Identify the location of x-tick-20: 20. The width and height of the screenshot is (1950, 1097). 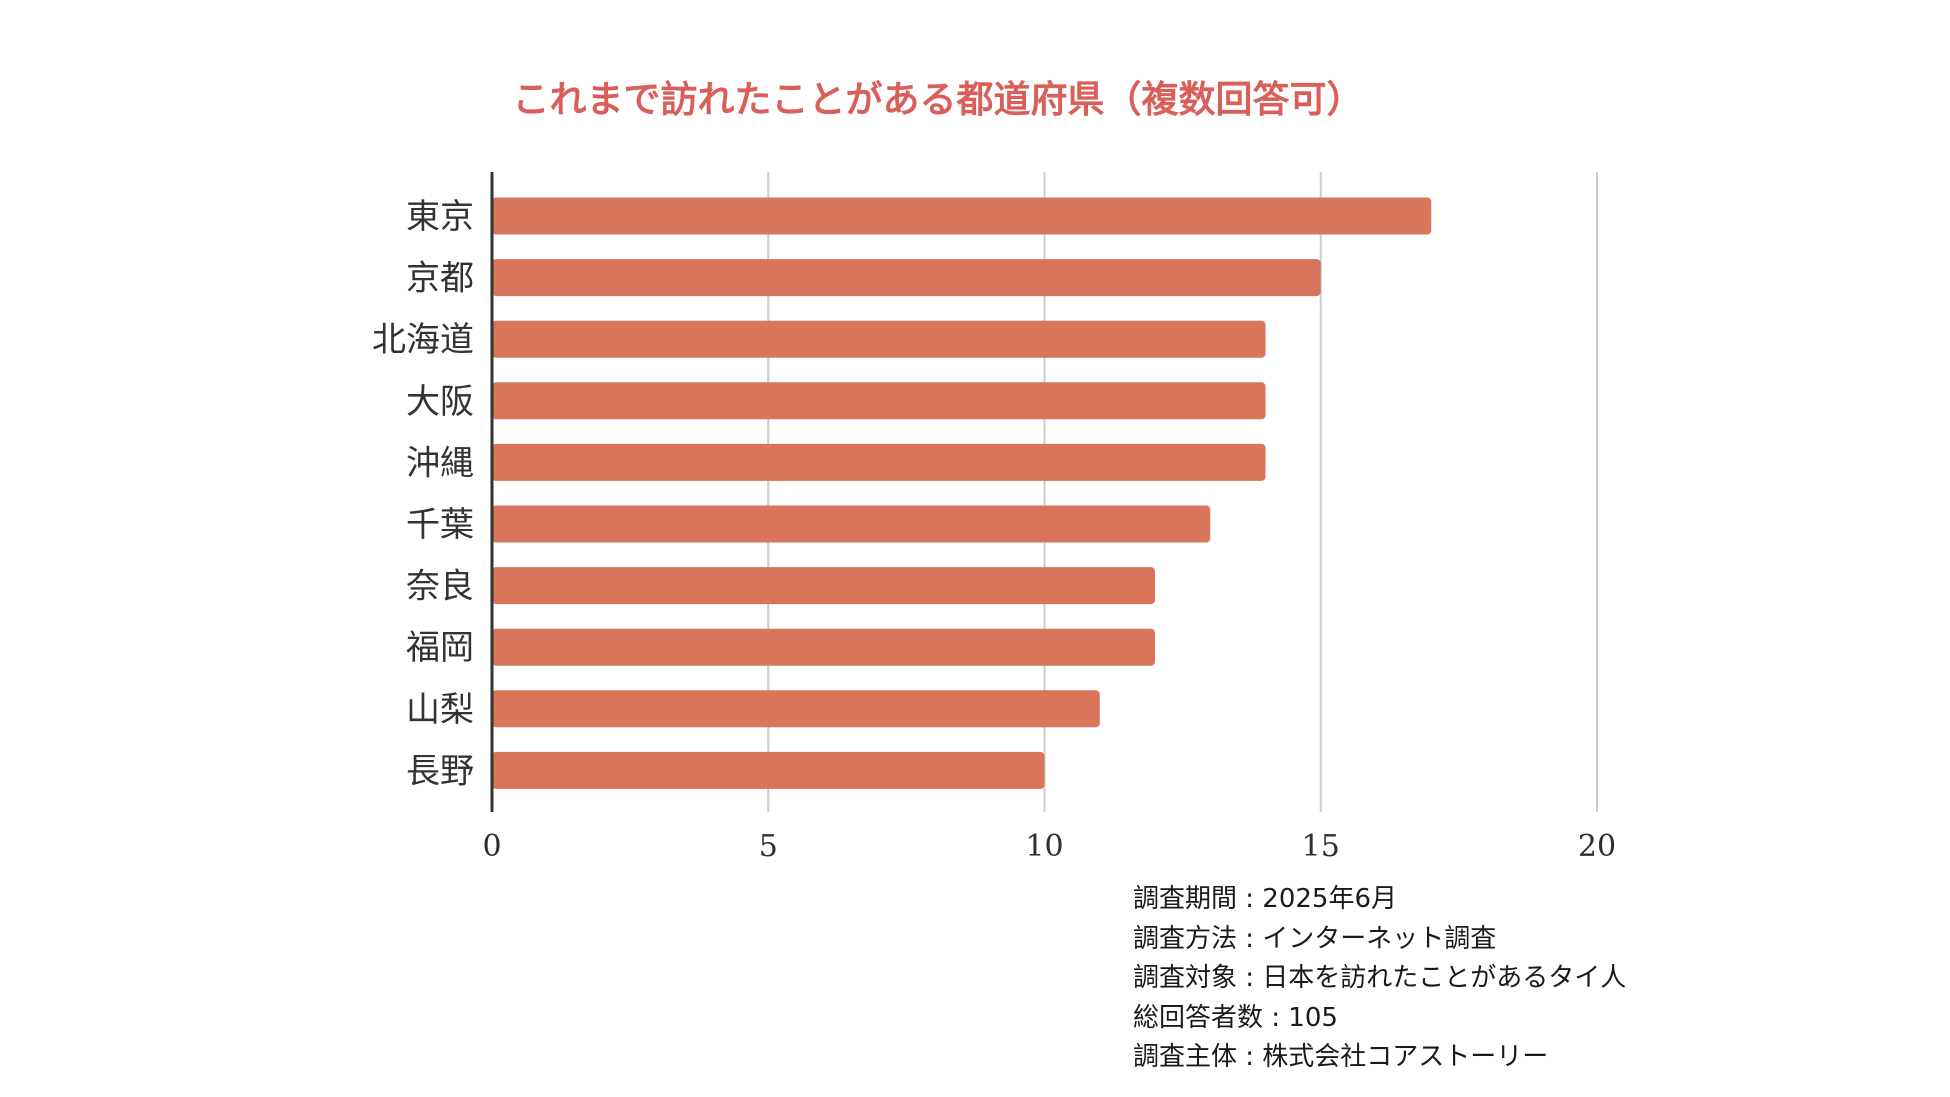
(1597, 846).